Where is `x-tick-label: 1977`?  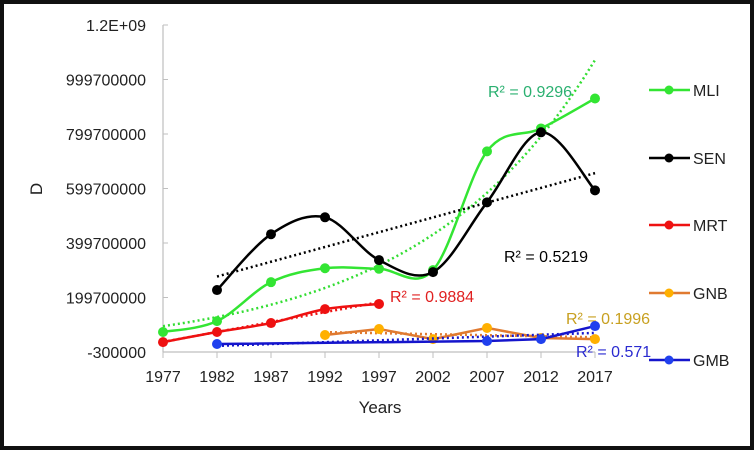
x-tick-label: 1977 is located at coordinates (163, 377).